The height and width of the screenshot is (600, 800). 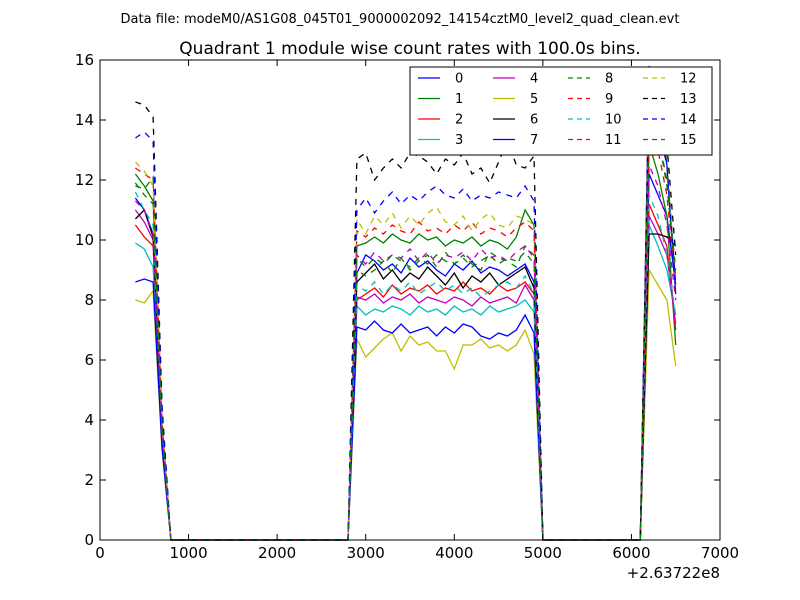 I want to click on y-tick-label: 14, so click(x=84, y=120).